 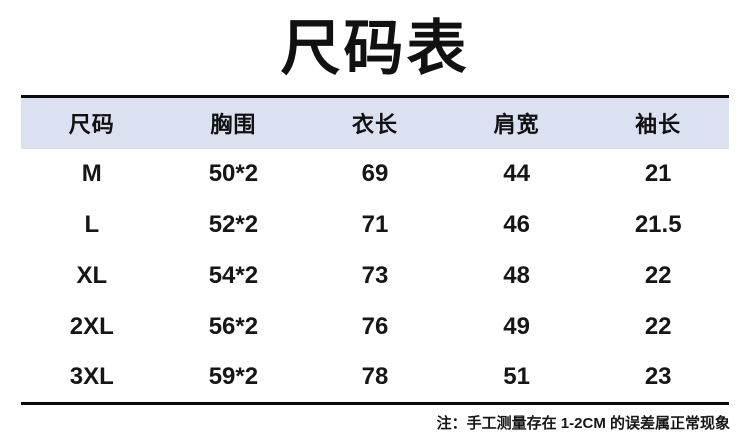 I want to click on table-cell: 51, so click(x=516, y=377).